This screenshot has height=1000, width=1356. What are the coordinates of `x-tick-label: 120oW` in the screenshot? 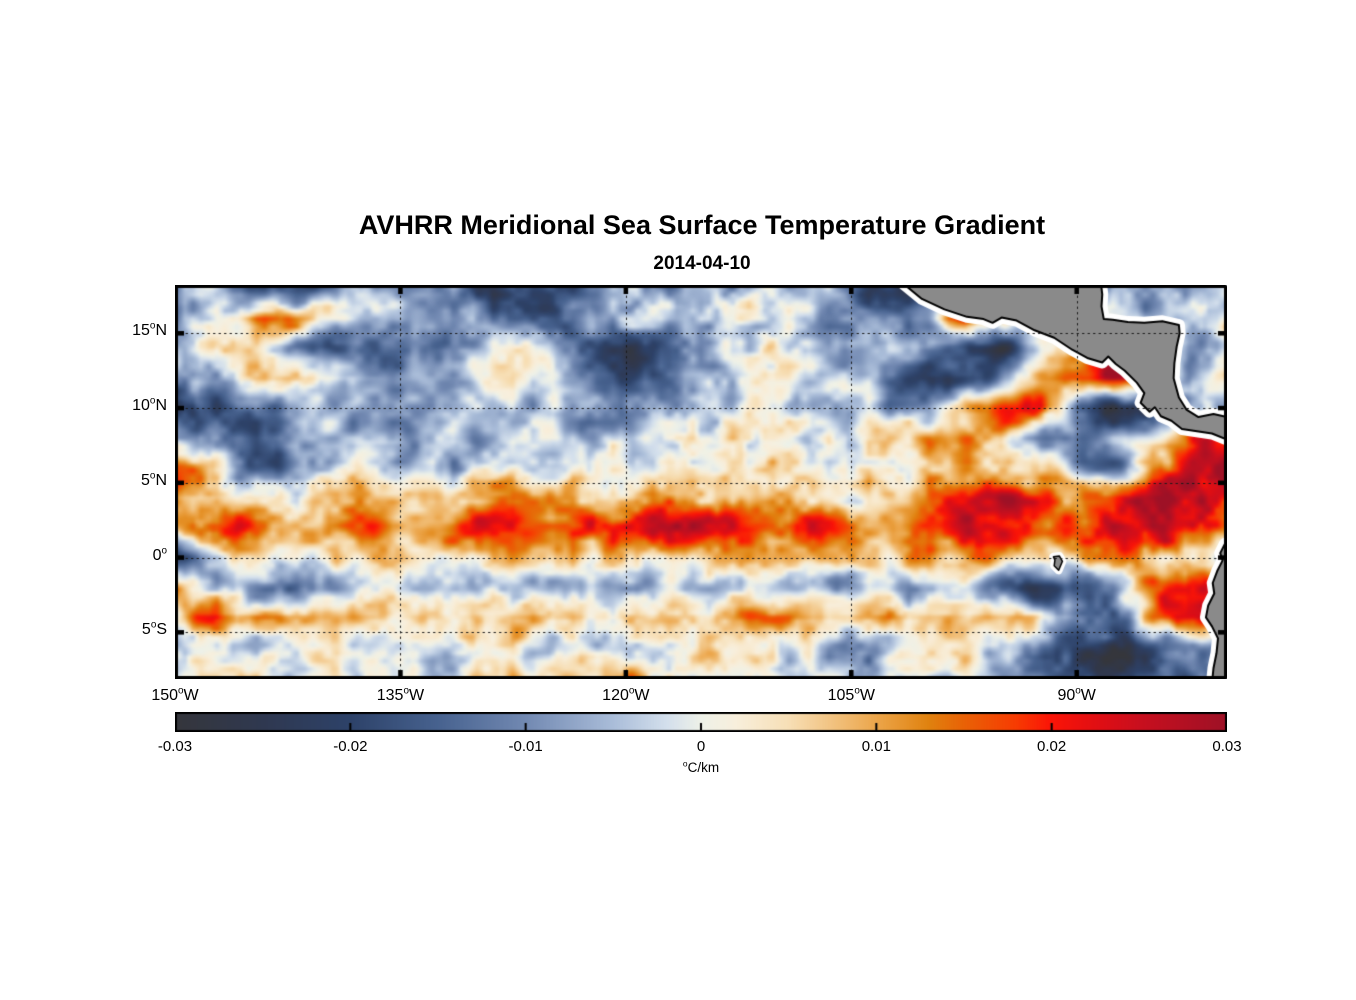 It's located at (626, 694).